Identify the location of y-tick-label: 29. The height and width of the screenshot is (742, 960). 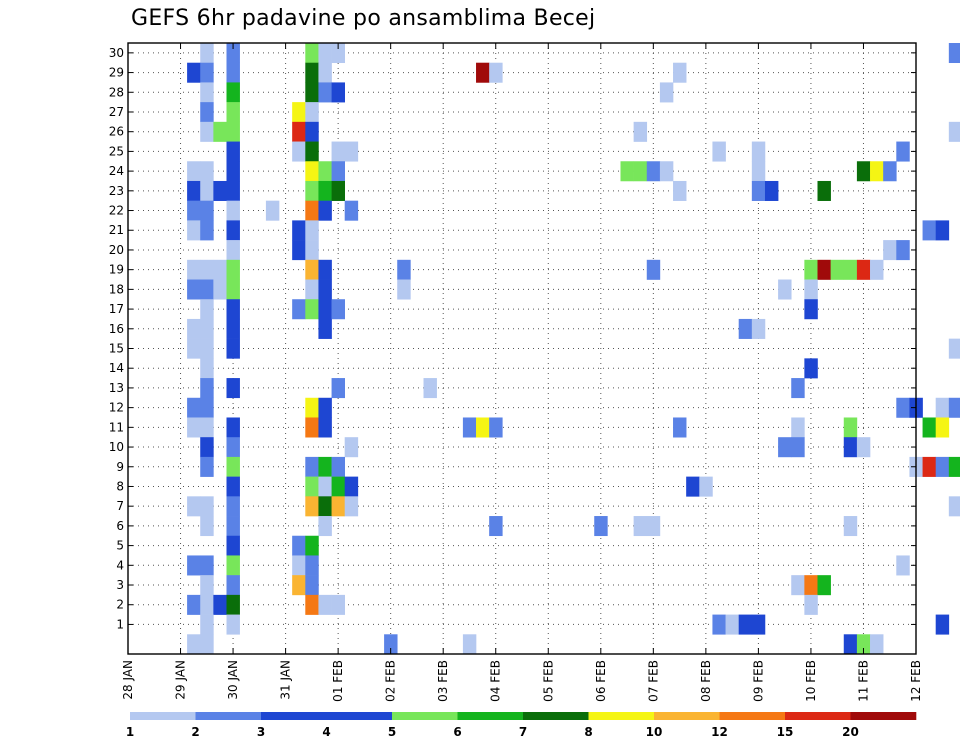
(116, 73).